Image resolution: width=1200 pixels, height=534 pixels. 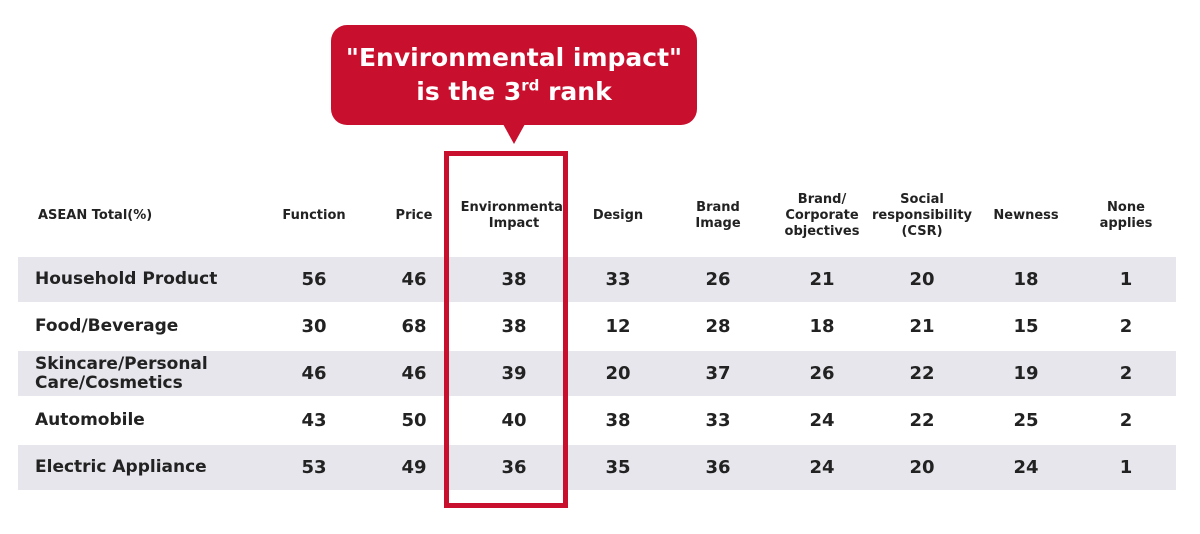 What do you see at coordinates (597, 420) in the screenshot?
I see `table-row: Automobile 43 50 40 38 33 24 22 25 2` at bounding box center [597, 420].